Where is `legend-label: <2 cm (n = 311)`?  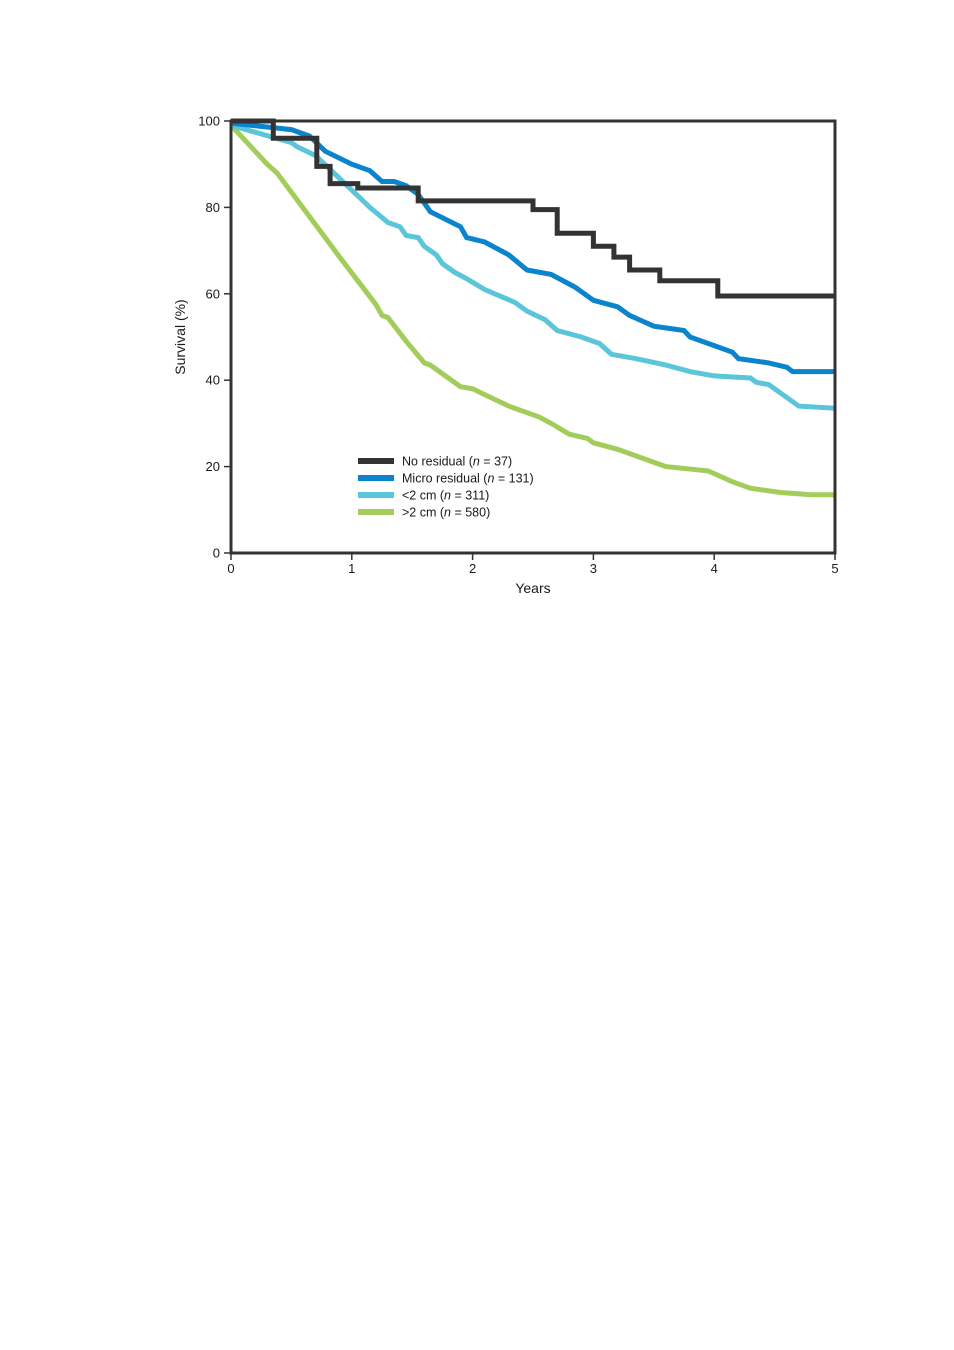 legend-label: <2 cm (n = 311) is located at coordinates (445, 496).